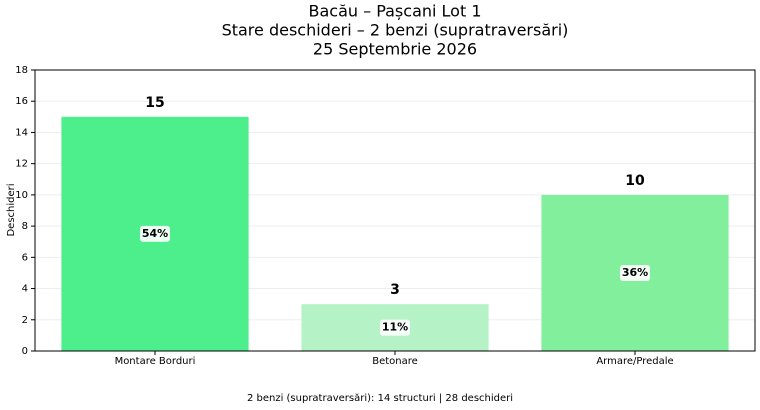 This screenshot has width=760, height=410. What do you see at coordinates (25, 226) in the screenshot?
I see `y-tick-label: 8` at bounding box center [25, 226].